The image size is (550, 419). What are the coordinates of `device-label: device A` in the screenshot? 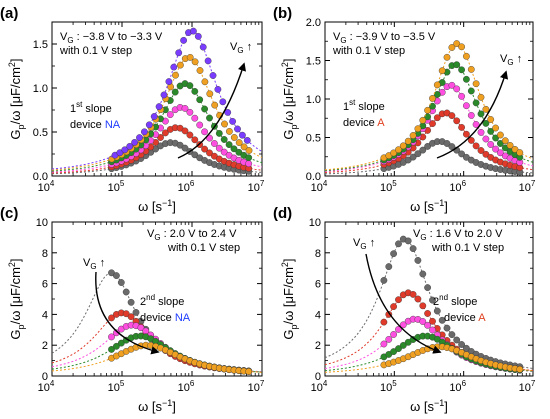 It's located at (465, 318).